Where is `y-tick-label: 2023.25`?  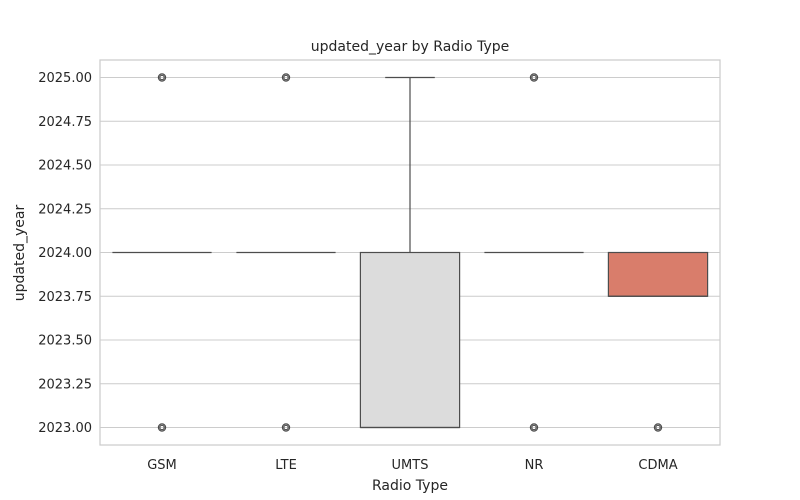
y-tick-label: 2023.25 is located at coordinates (65, 384).